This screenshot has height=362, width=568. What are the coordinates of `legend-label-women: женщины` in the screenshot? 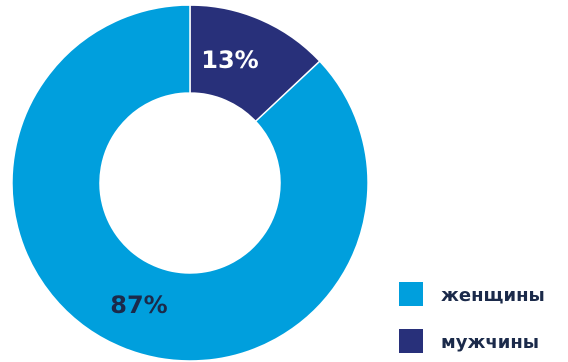 It's located at (493, 295).